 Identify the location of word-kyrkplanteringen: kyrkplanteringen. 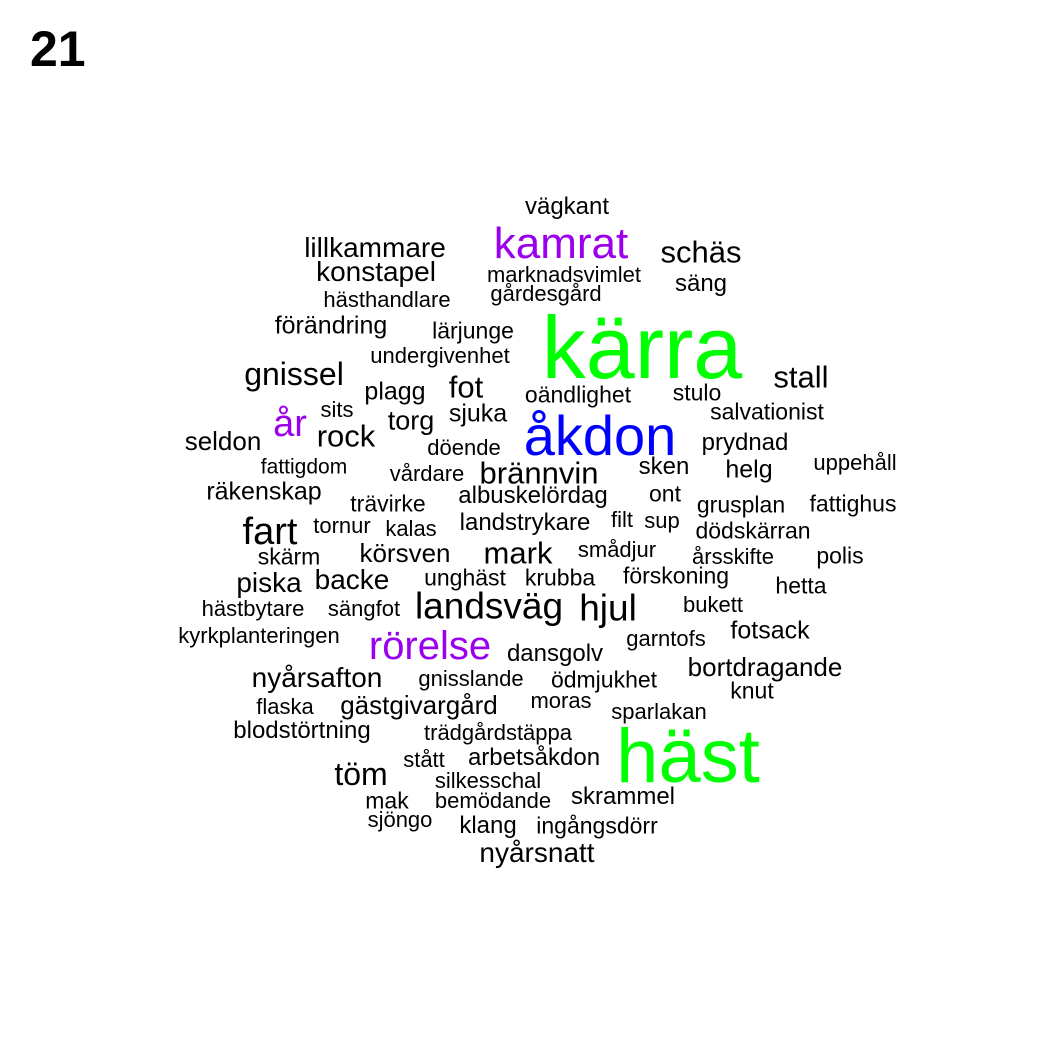
(259, 635).